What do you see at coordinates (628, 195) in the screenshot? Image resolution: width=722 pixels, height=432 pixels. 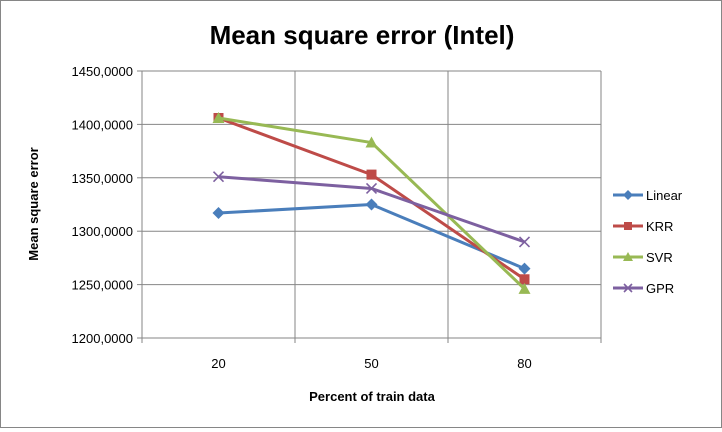 I see `legend-marker-linear` at bounding box center [628, 195].